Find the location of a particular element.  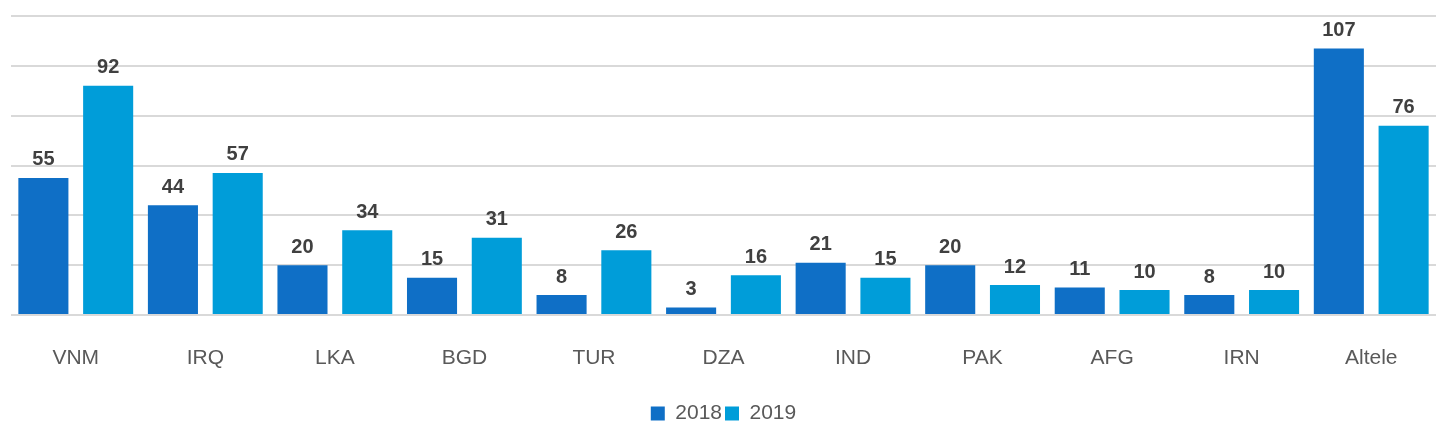

data-label: 12 is located at coordinates (1015, 265).